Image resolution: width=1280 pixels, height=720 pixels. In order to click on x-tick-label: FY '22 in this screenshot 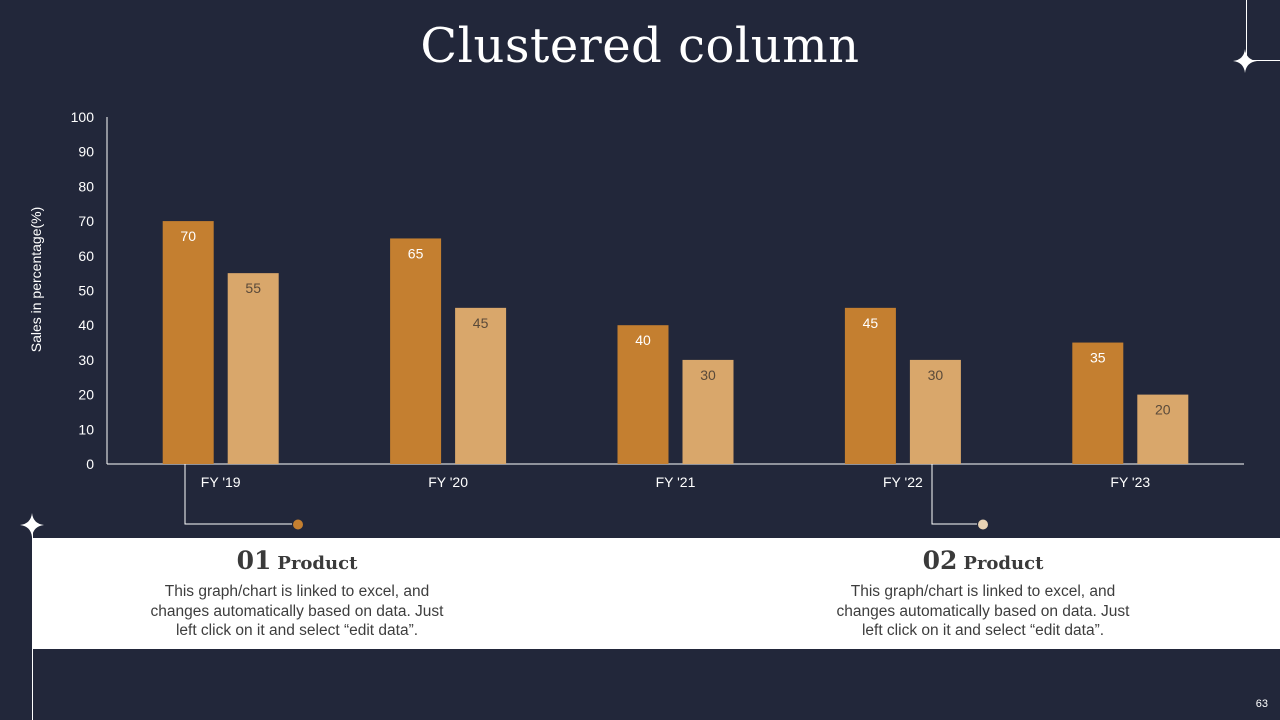, I will do `click(903, 482)`.